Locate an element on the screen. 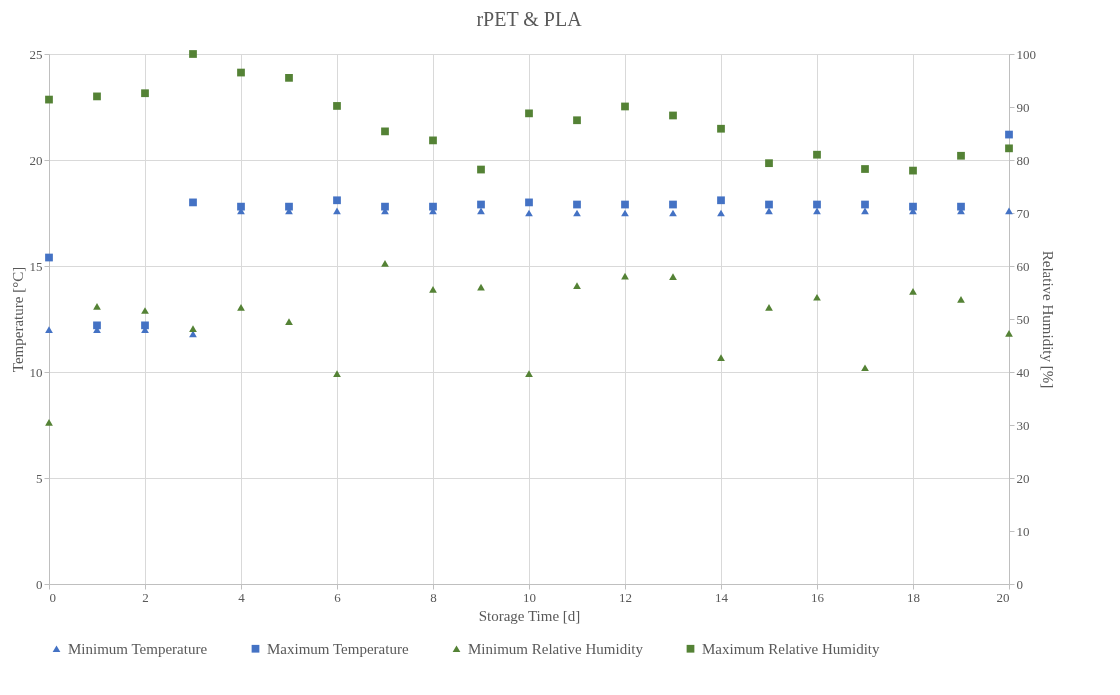 This screenshot has height=695, width=1120. y2-tick-label: 20 is located at coordinates (1023, 478).